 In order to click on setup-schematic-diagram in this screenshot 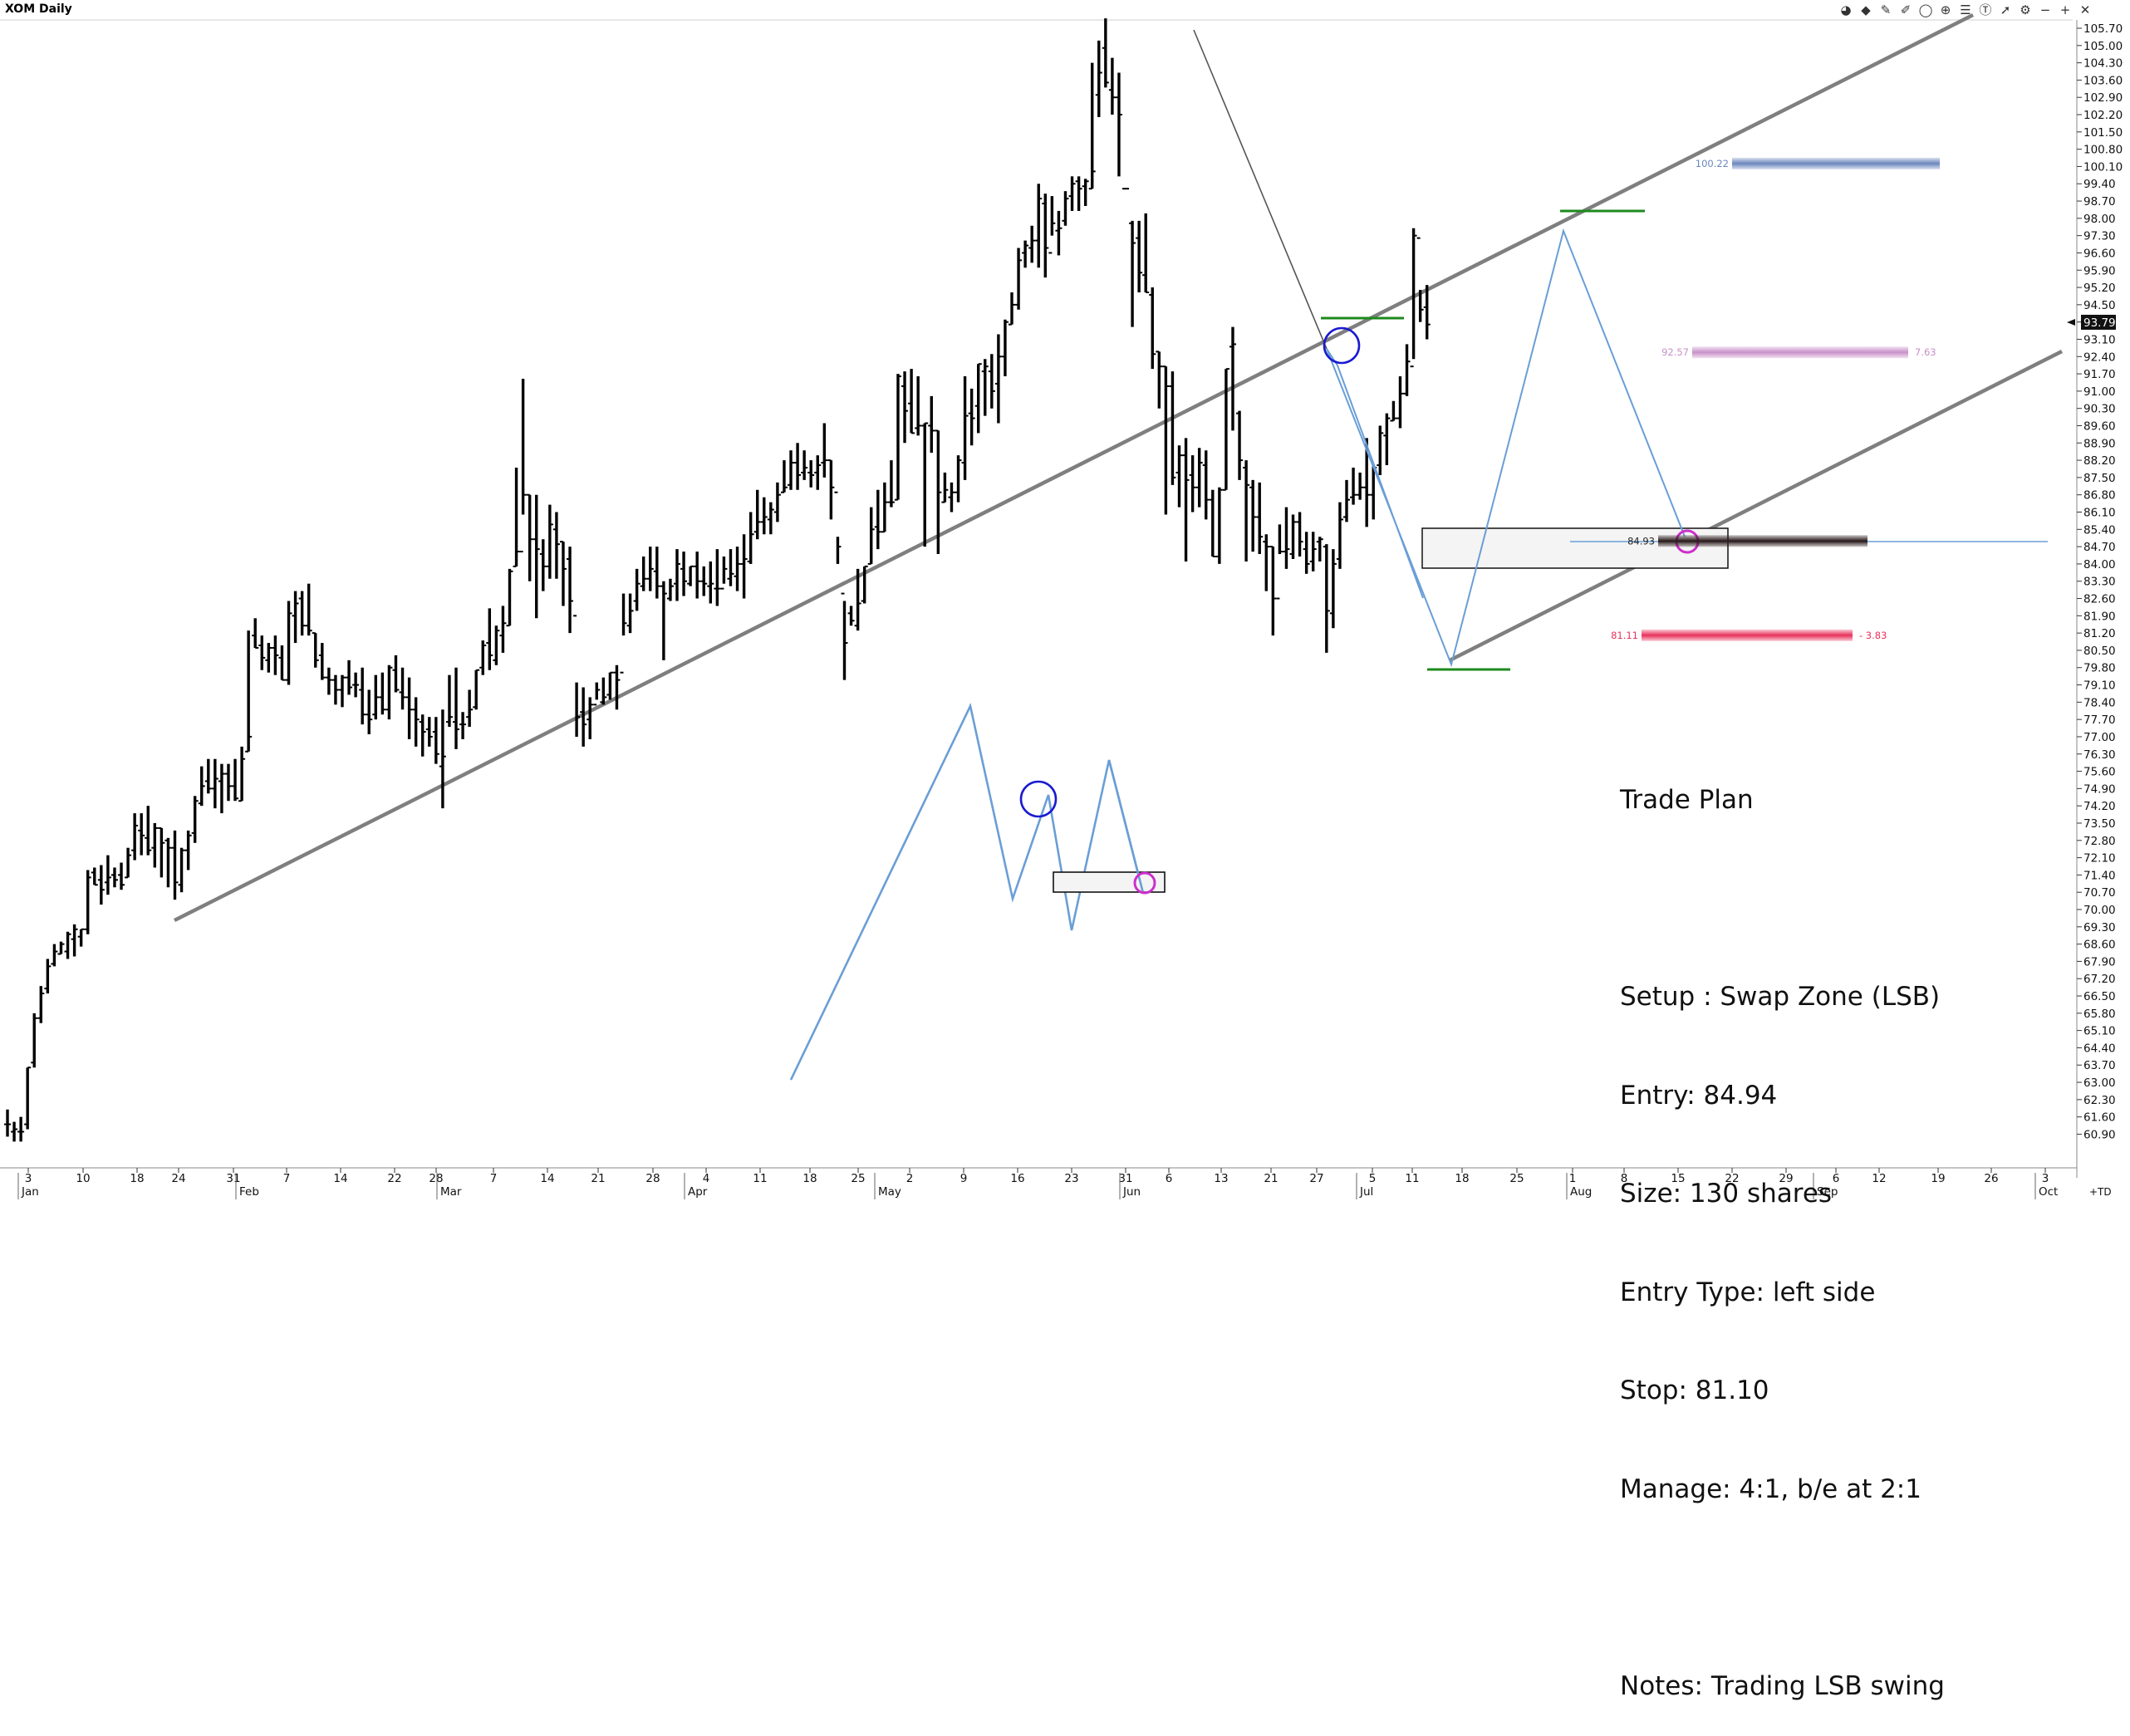, I will do `click(977, 892)`.